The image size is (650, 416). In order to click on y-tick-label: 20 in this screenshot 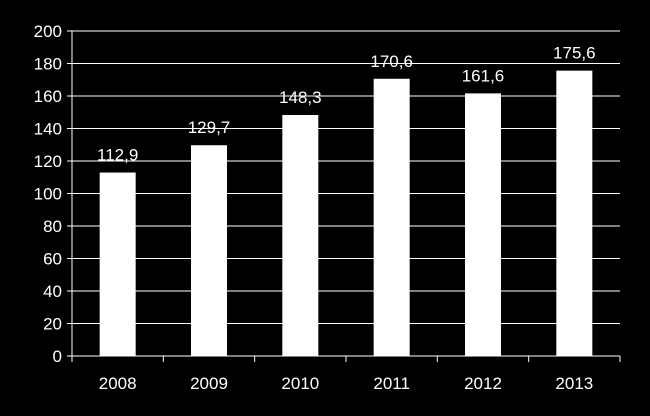, I will do `click(52, 324)`.